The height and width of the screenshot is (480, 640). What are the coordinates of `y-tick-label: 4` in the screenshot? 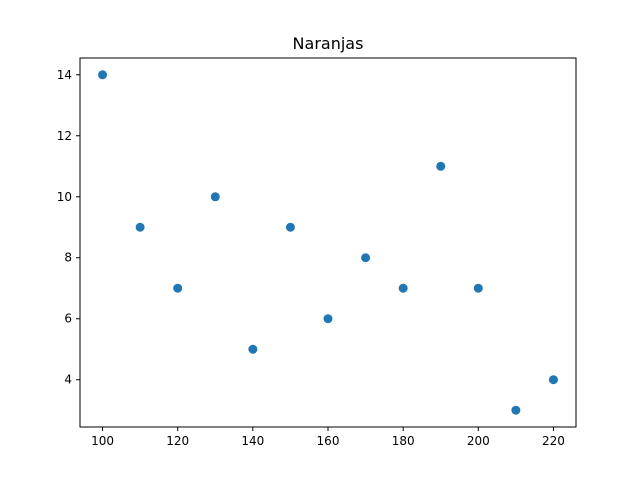 It's located at (68, 380).